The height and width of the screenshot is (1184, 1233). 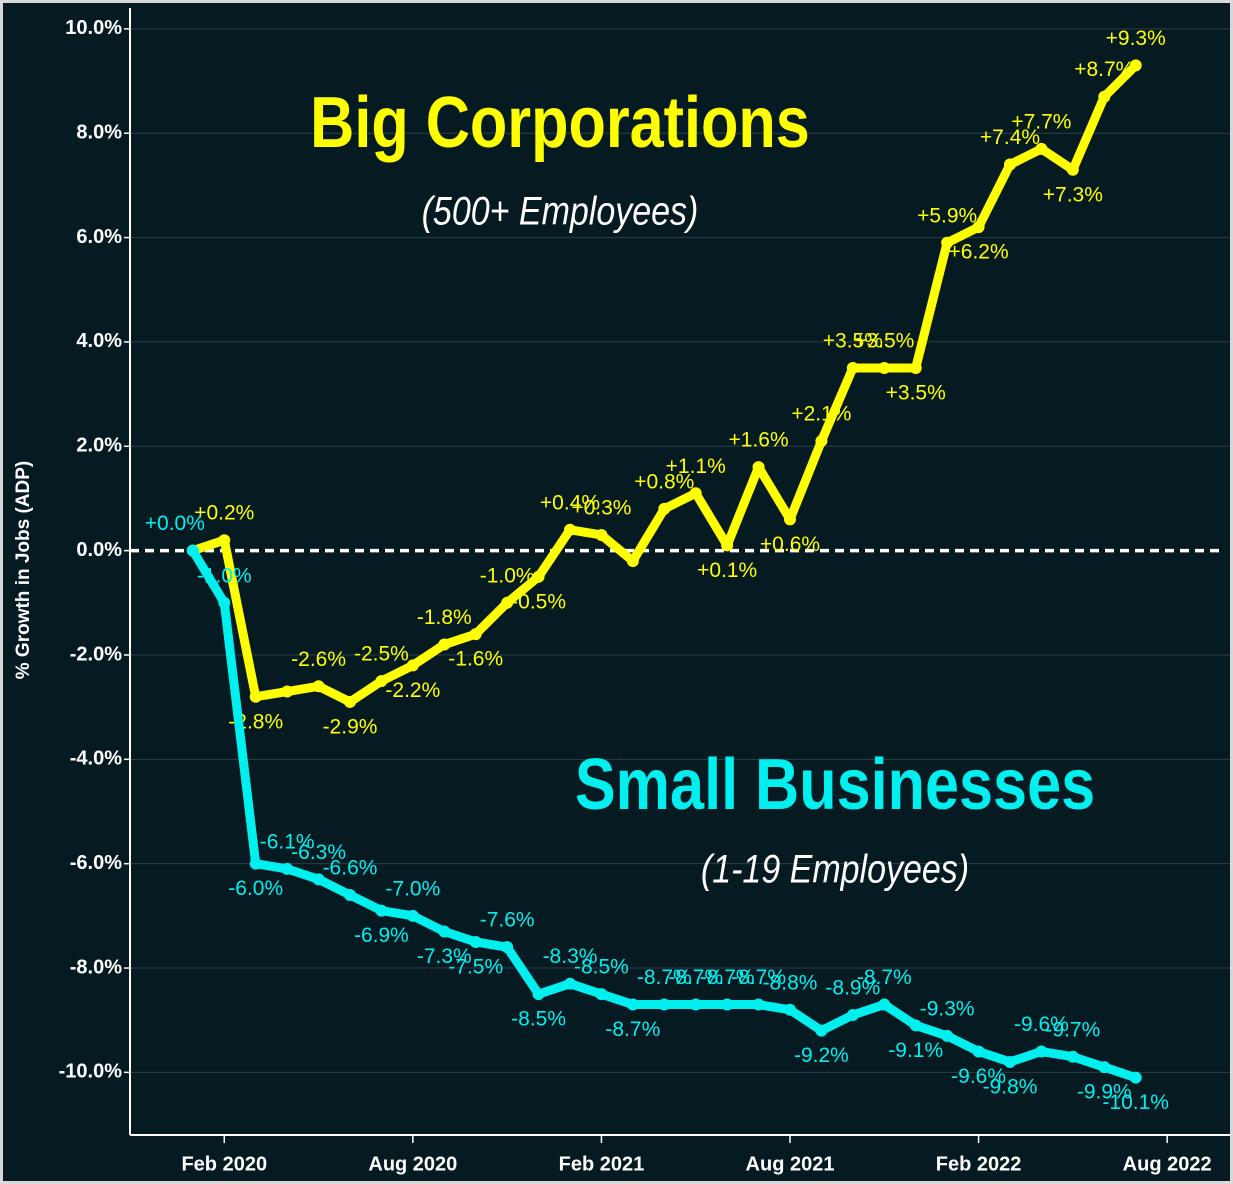 I want to click on data-label: -2.2%, so click(x=412, y=690).